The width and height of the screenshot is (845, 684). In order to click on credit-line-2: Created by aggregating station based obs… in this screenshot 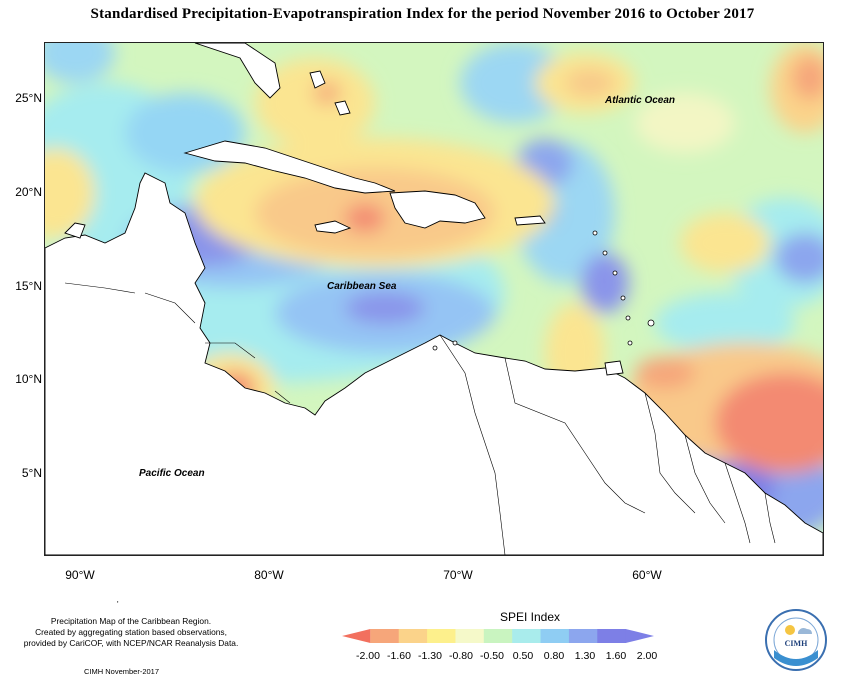, I will do `click(131, 632)`.